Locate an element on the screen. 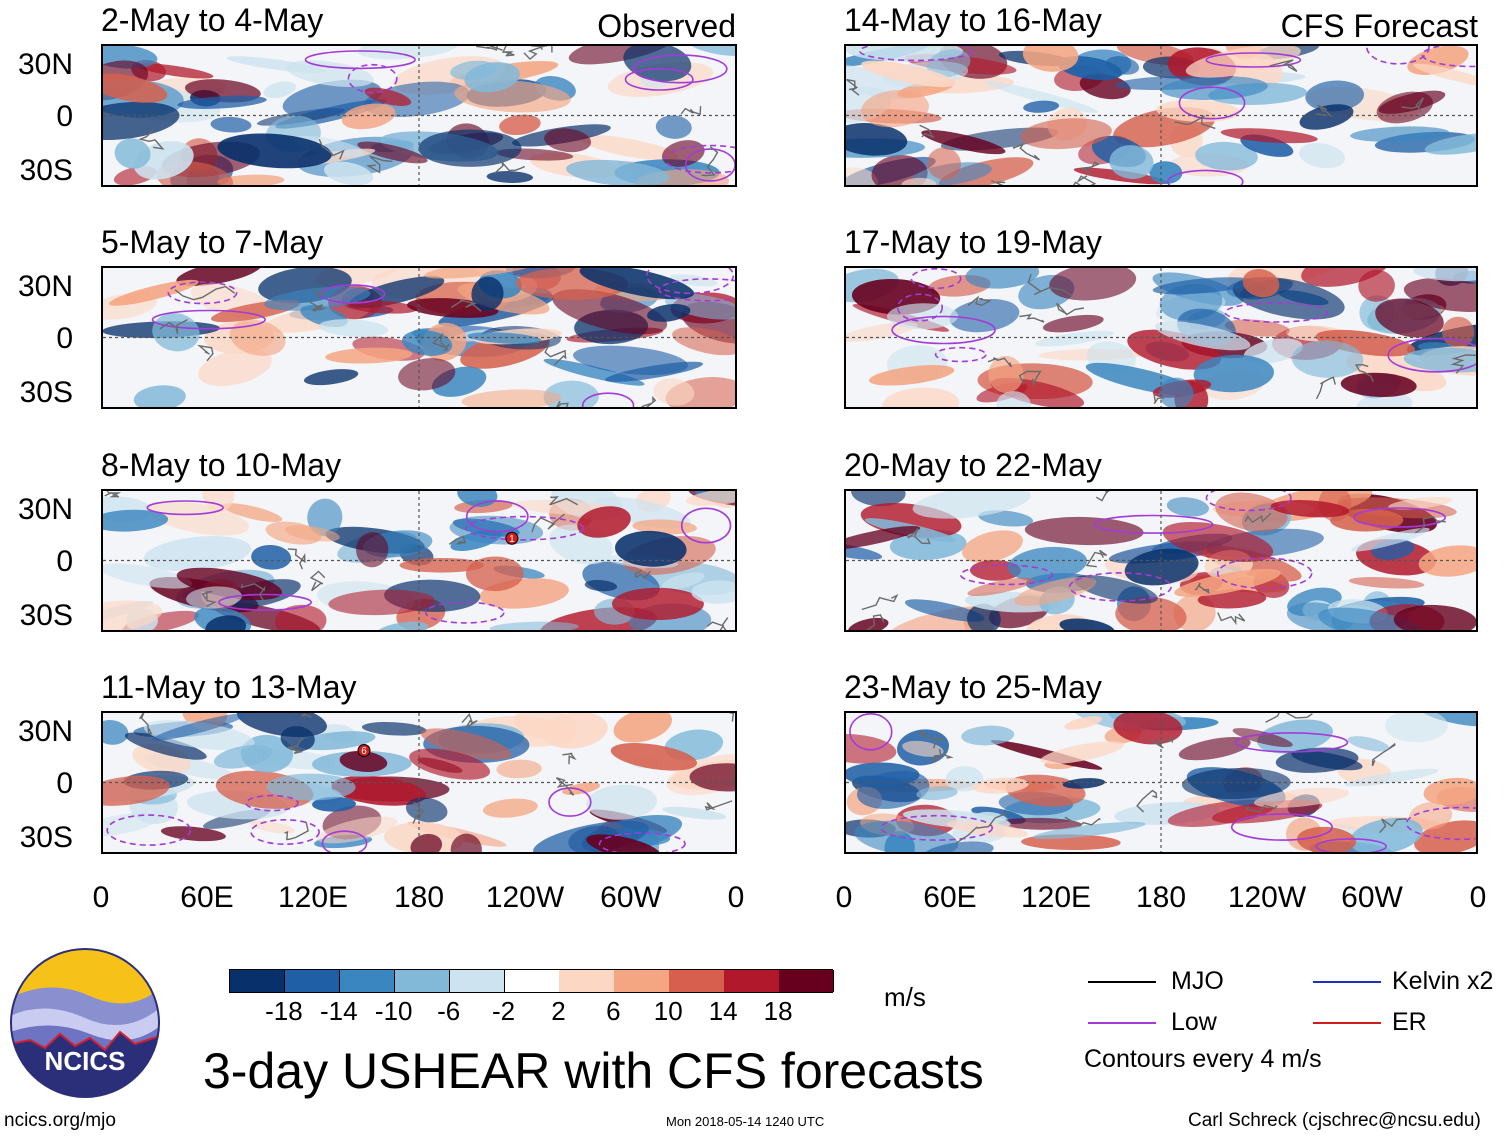  map-panel-obs-3: 1 is located at coordinates (419, 560).